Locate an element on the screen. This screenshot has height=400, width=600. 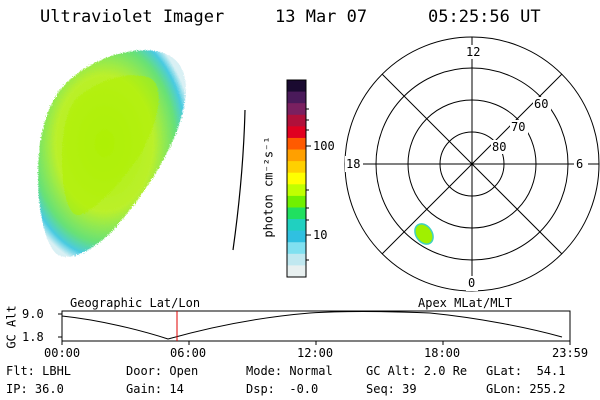
date-label: 13 Mar 07 is located at coordinates (321, 17).